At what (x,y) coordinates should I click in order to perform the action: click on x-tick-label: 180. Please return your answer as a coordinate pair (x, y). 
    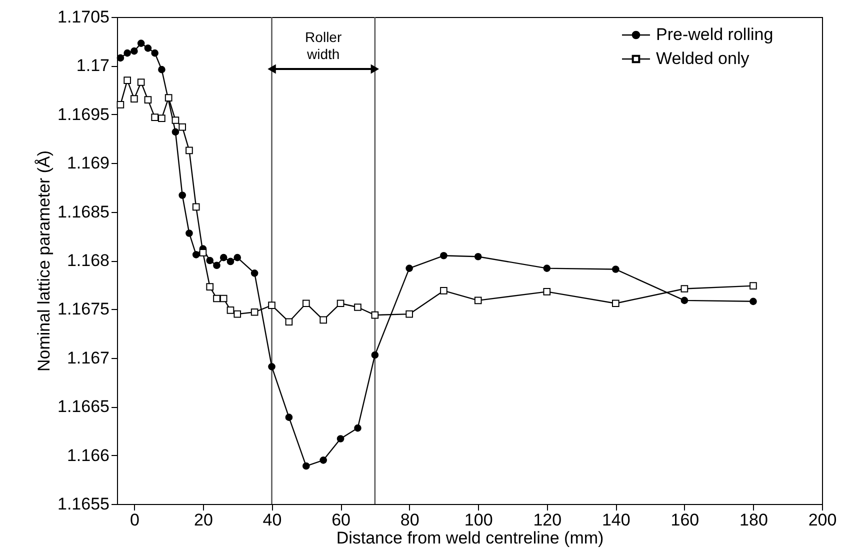
    Looking at the image, I should click on (754, 520).